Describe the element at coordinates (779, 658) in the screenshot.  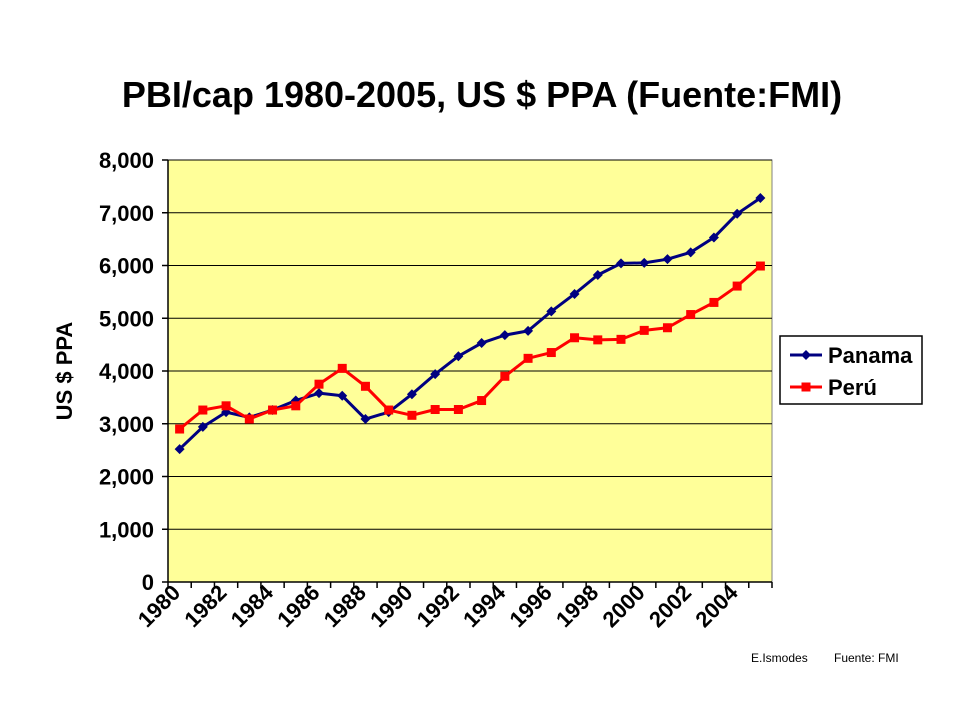
I see `footer-author: E.Ismodes` at that location.